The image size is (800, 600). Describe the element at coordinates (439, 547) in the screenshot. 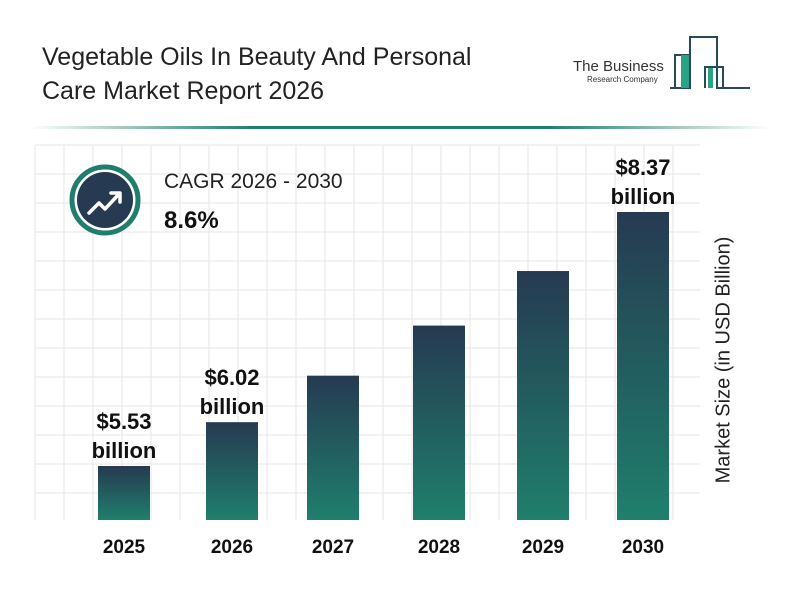

I see `x-tick-label: 2028` at that location.